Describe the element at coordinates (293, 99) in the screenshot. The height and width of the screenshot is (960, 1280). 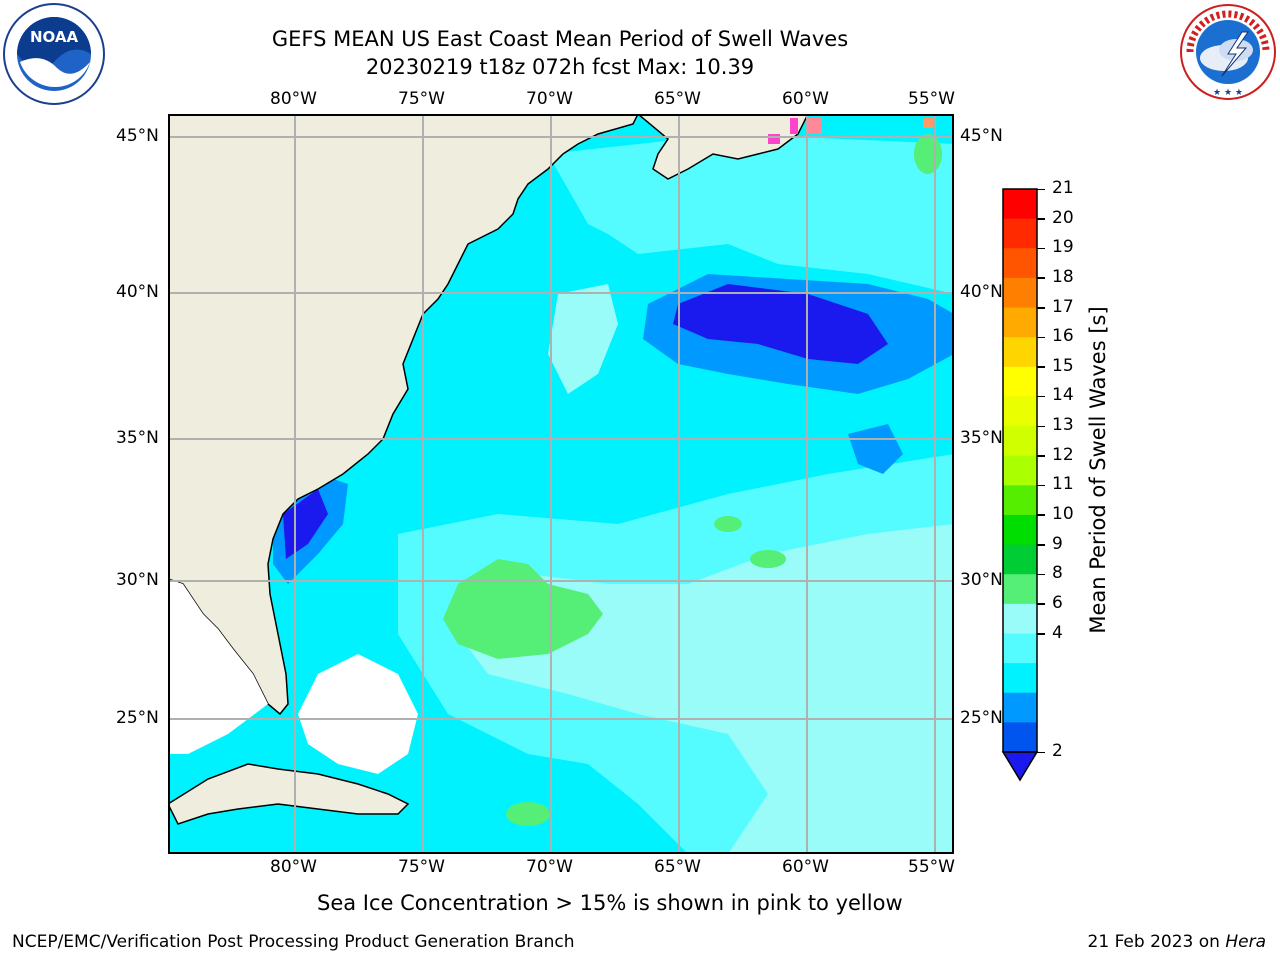
I see `lon-label-top: 80°W` at that location.